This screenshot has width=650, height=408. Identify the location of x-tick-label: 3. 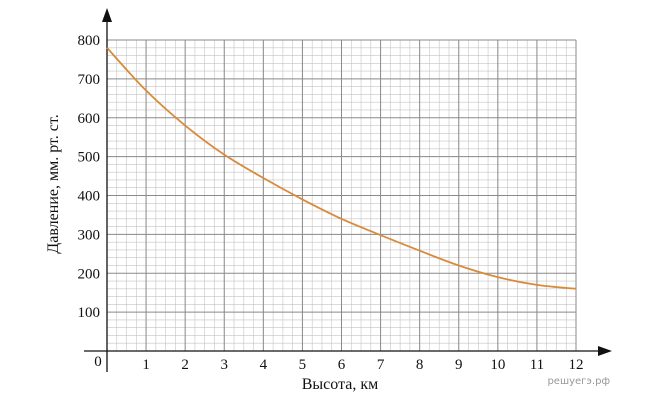
(225, 365).